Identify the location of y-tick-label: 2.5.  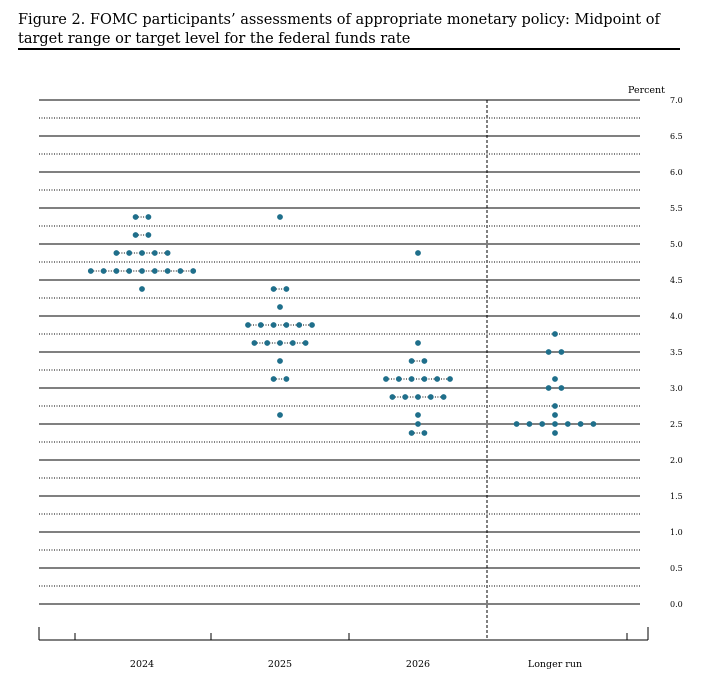
(676, 424).